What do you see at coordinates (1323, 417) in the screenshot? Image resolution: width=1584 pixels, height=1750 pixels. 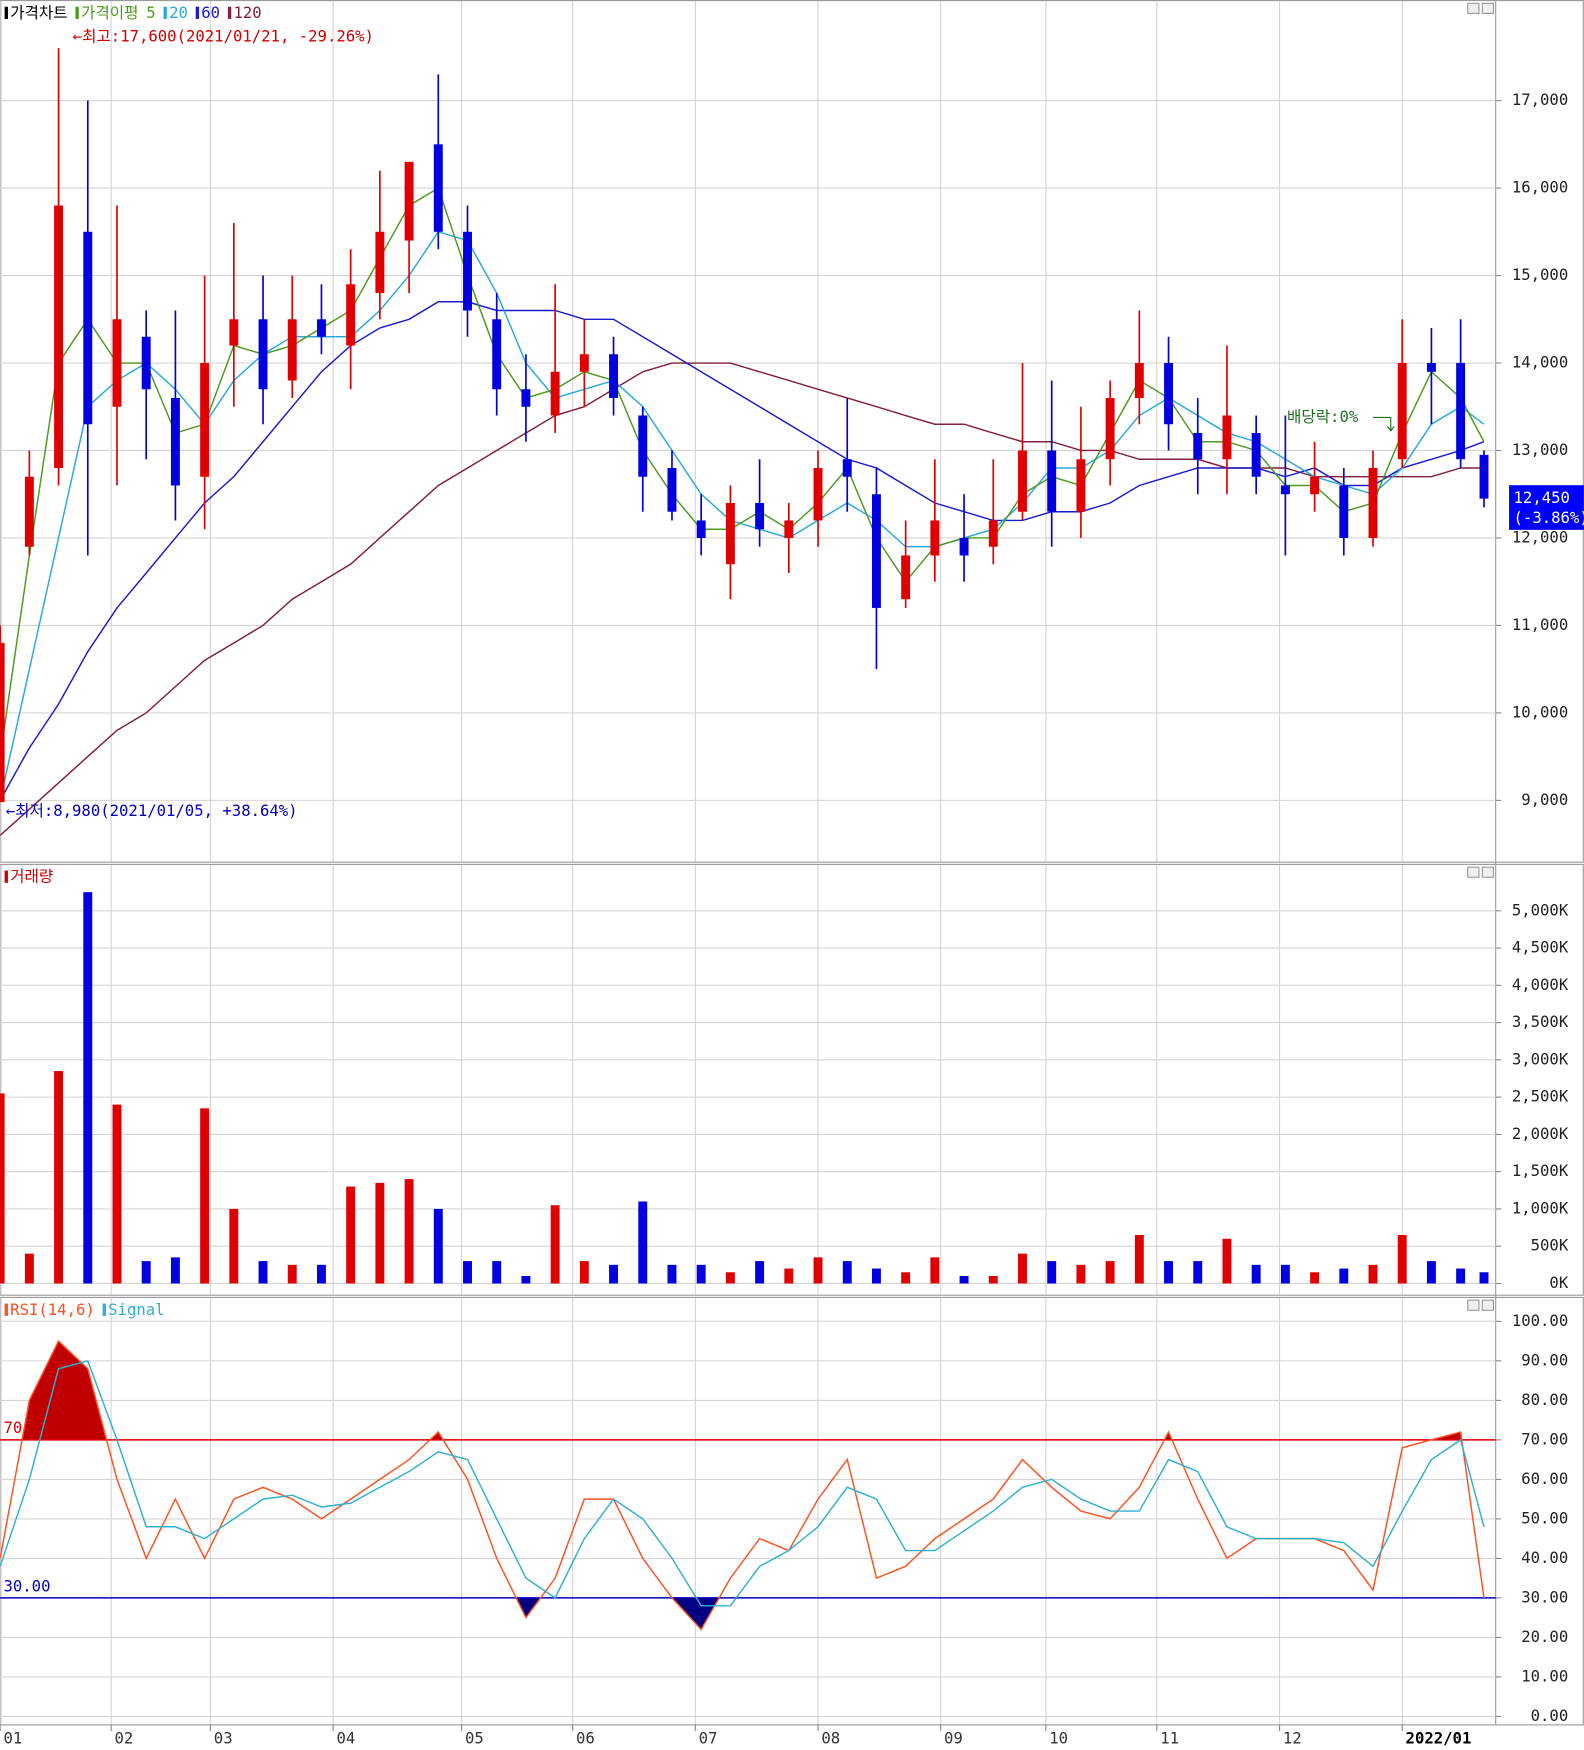 I see `annotation: 배당락:0%` at bounding box center [1323, 417].